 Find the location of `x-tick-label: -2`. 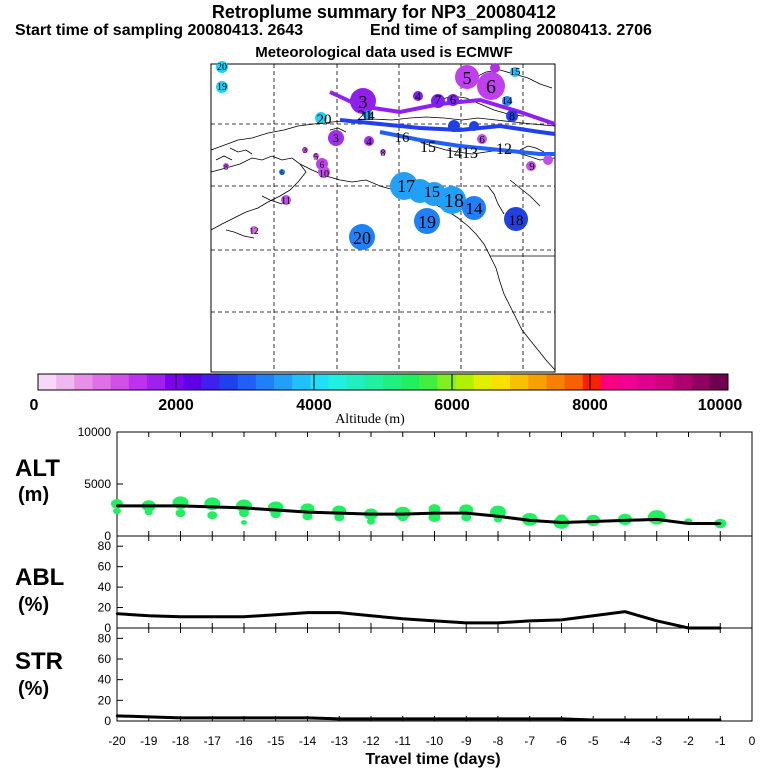

x-tick-label: -2 is located at coordinates (688, 741).